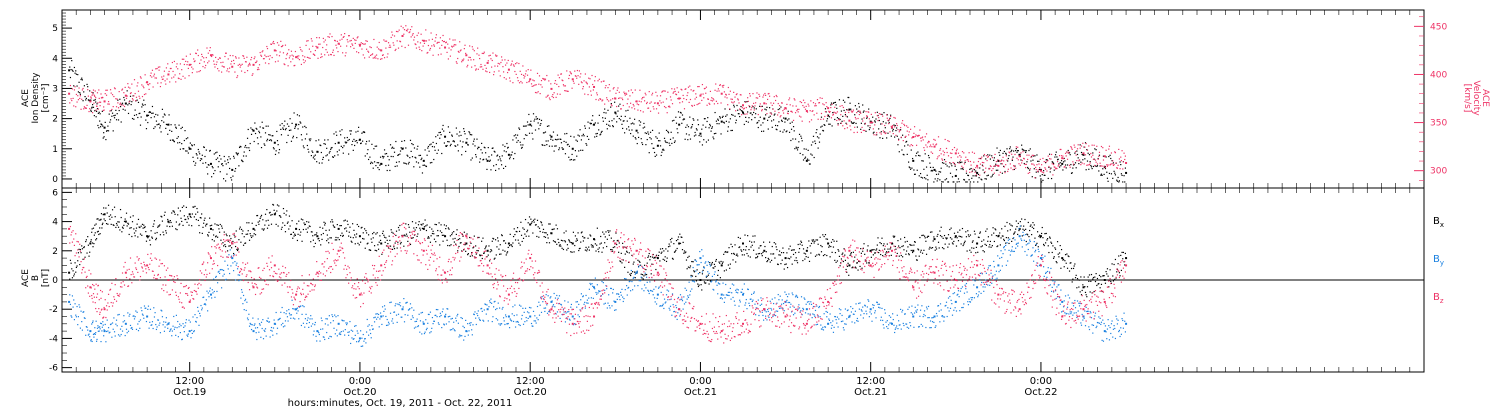 This screenshot has width=1500, height=410. What do you see at coordinates (743, 112) in the screenshot?
I see `density-point` at bounding box center [743, 112].